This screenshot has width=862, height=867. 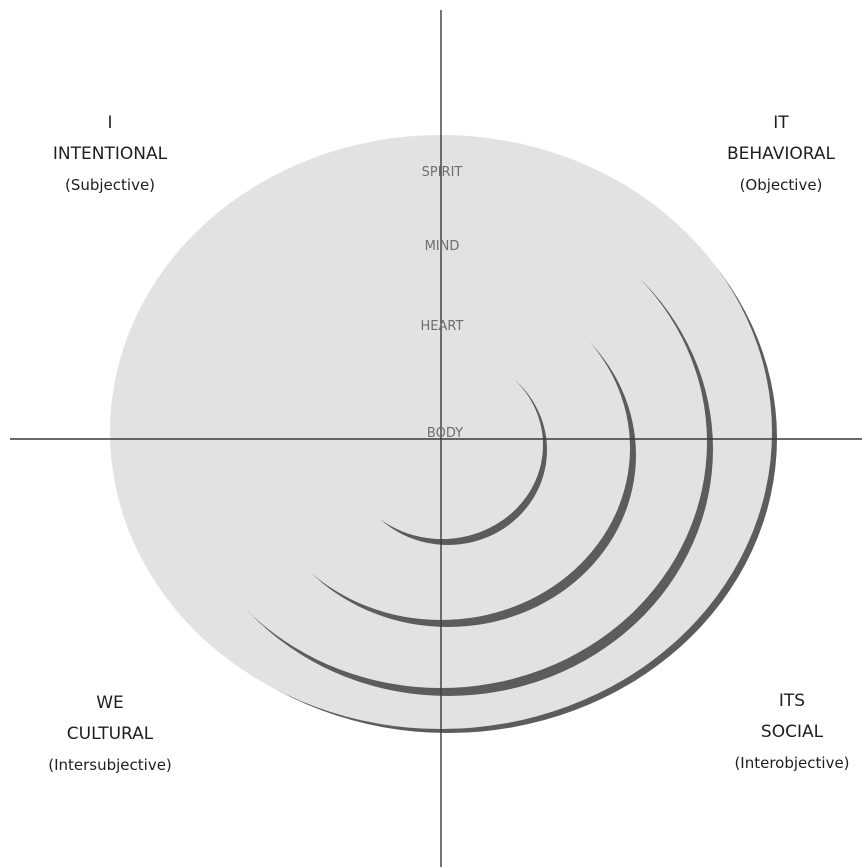 I want to click on ring-label-spirit: SPIRIT, so click(x=442, y=172).